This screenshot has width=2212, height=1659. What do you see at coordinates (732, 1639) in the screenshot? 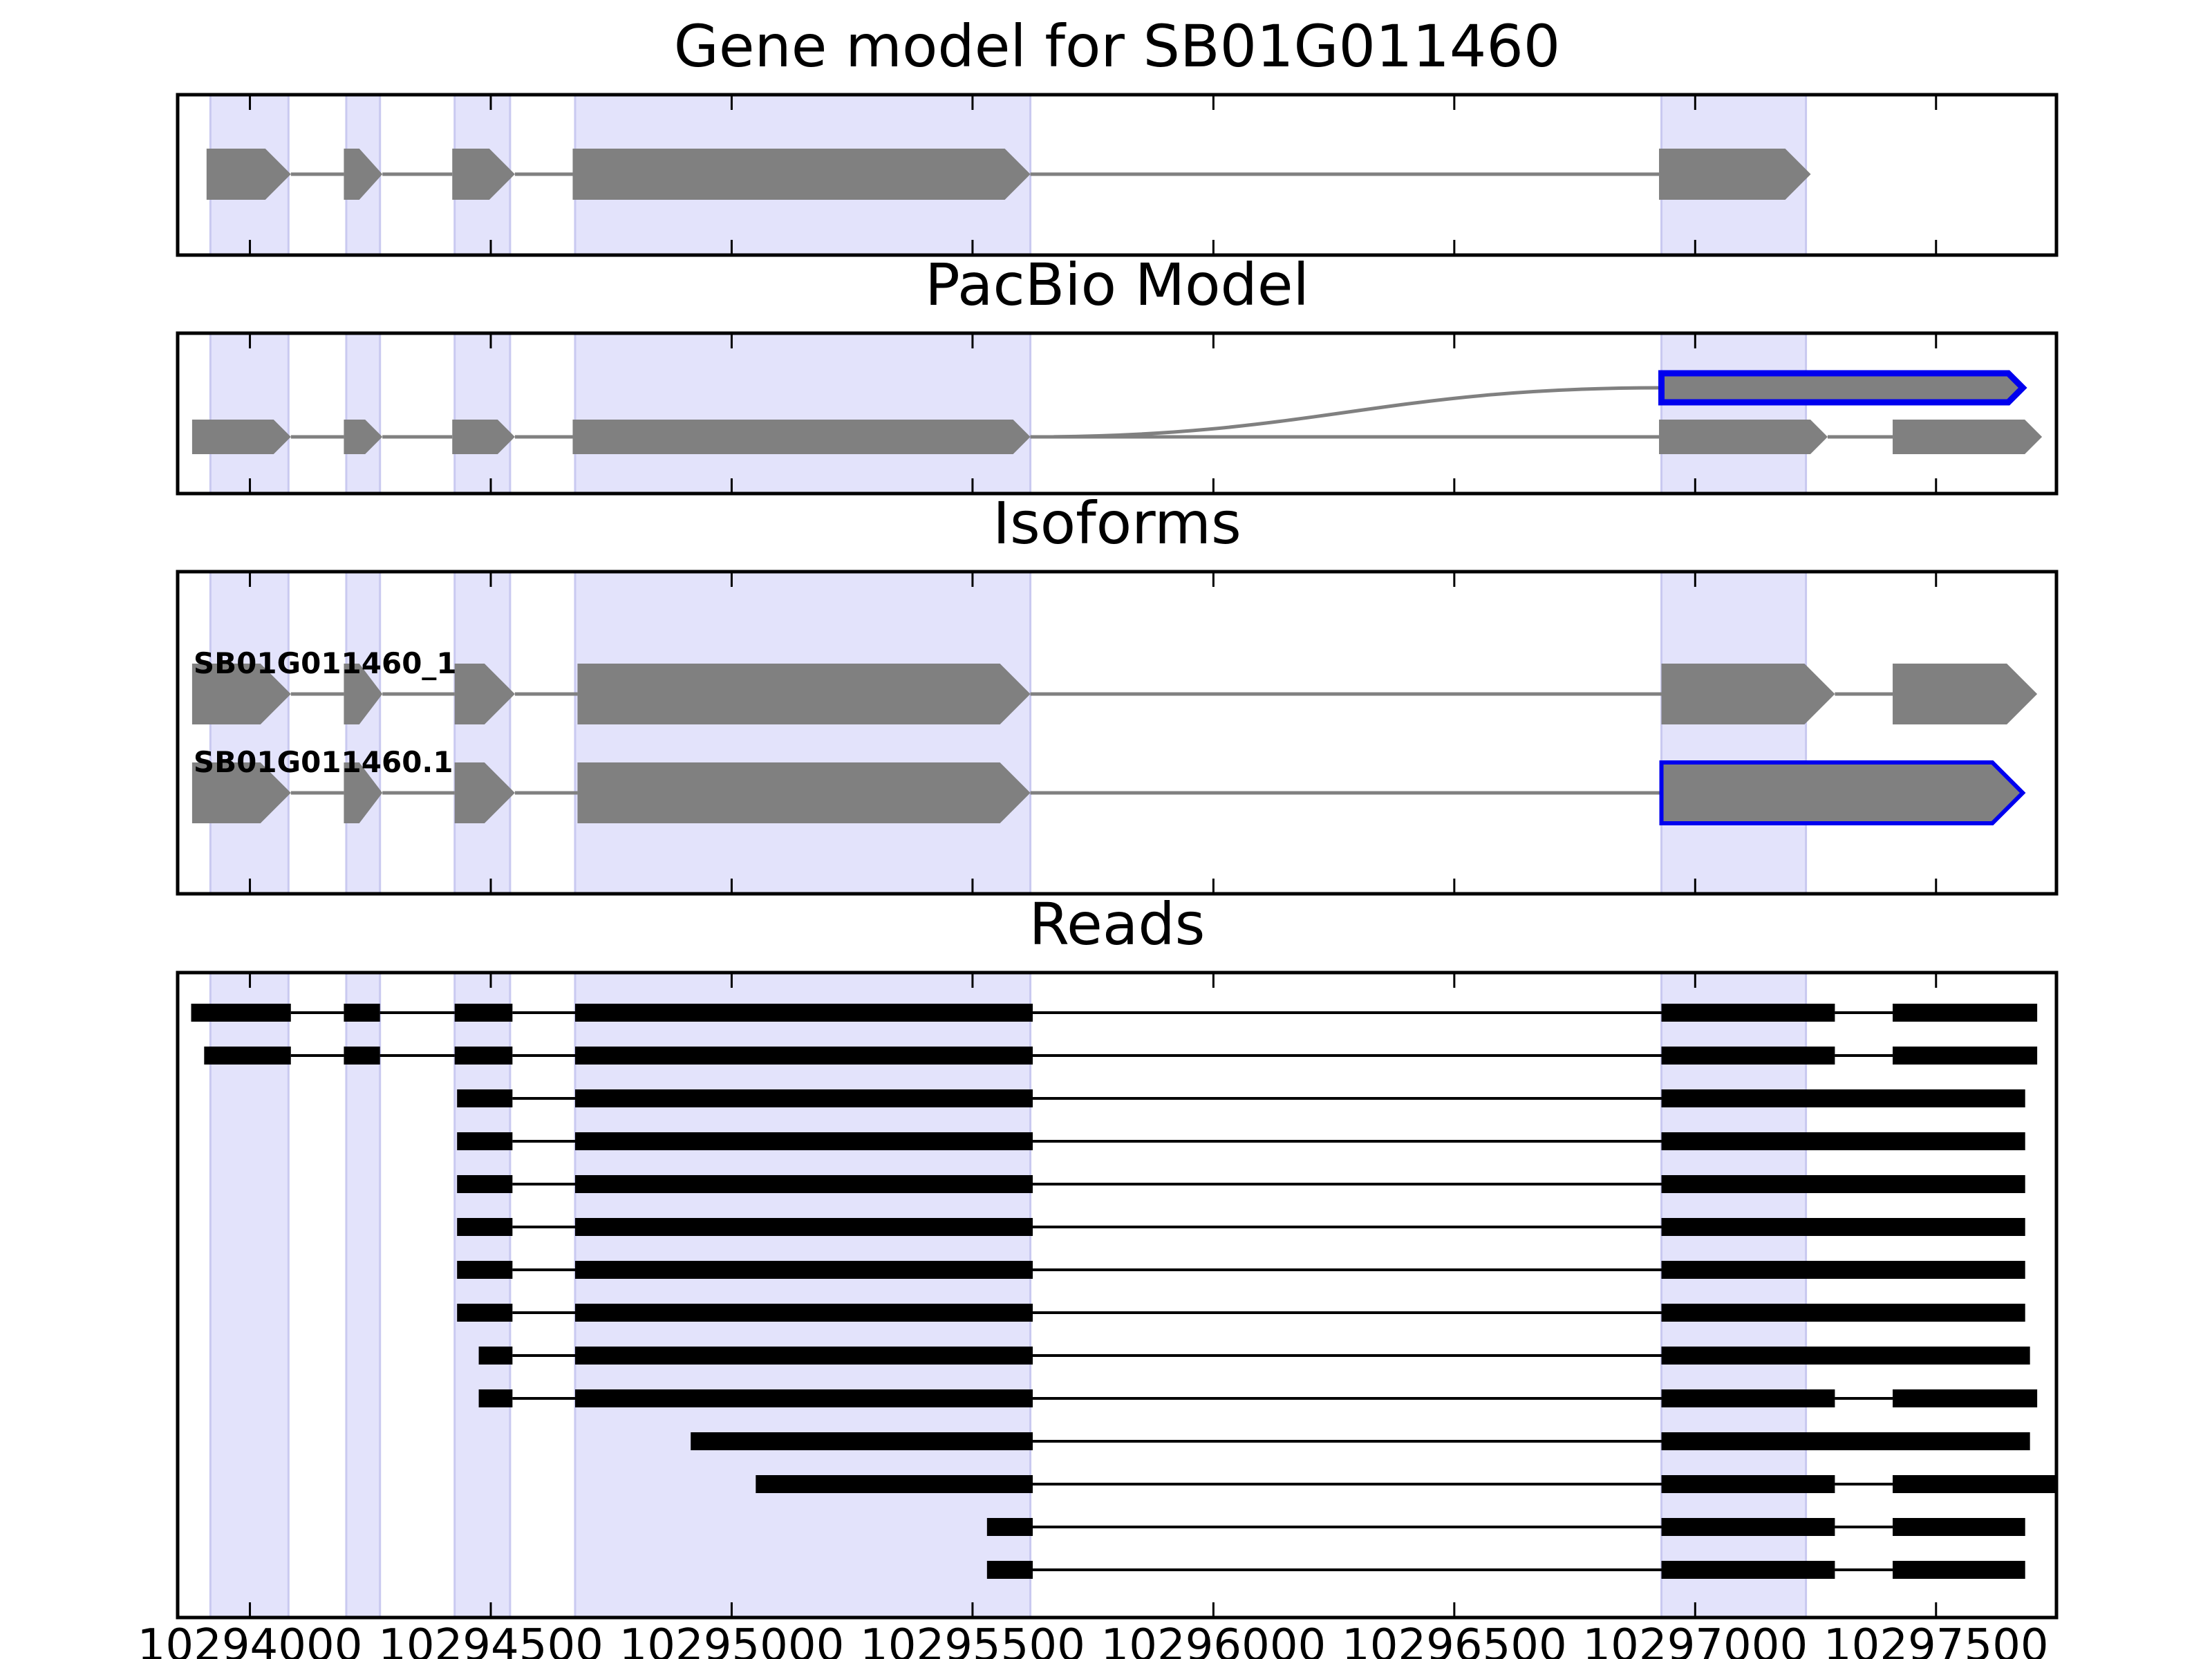
I see `x-tick-label-2: 10295000` at bounding box center [732, 1639].